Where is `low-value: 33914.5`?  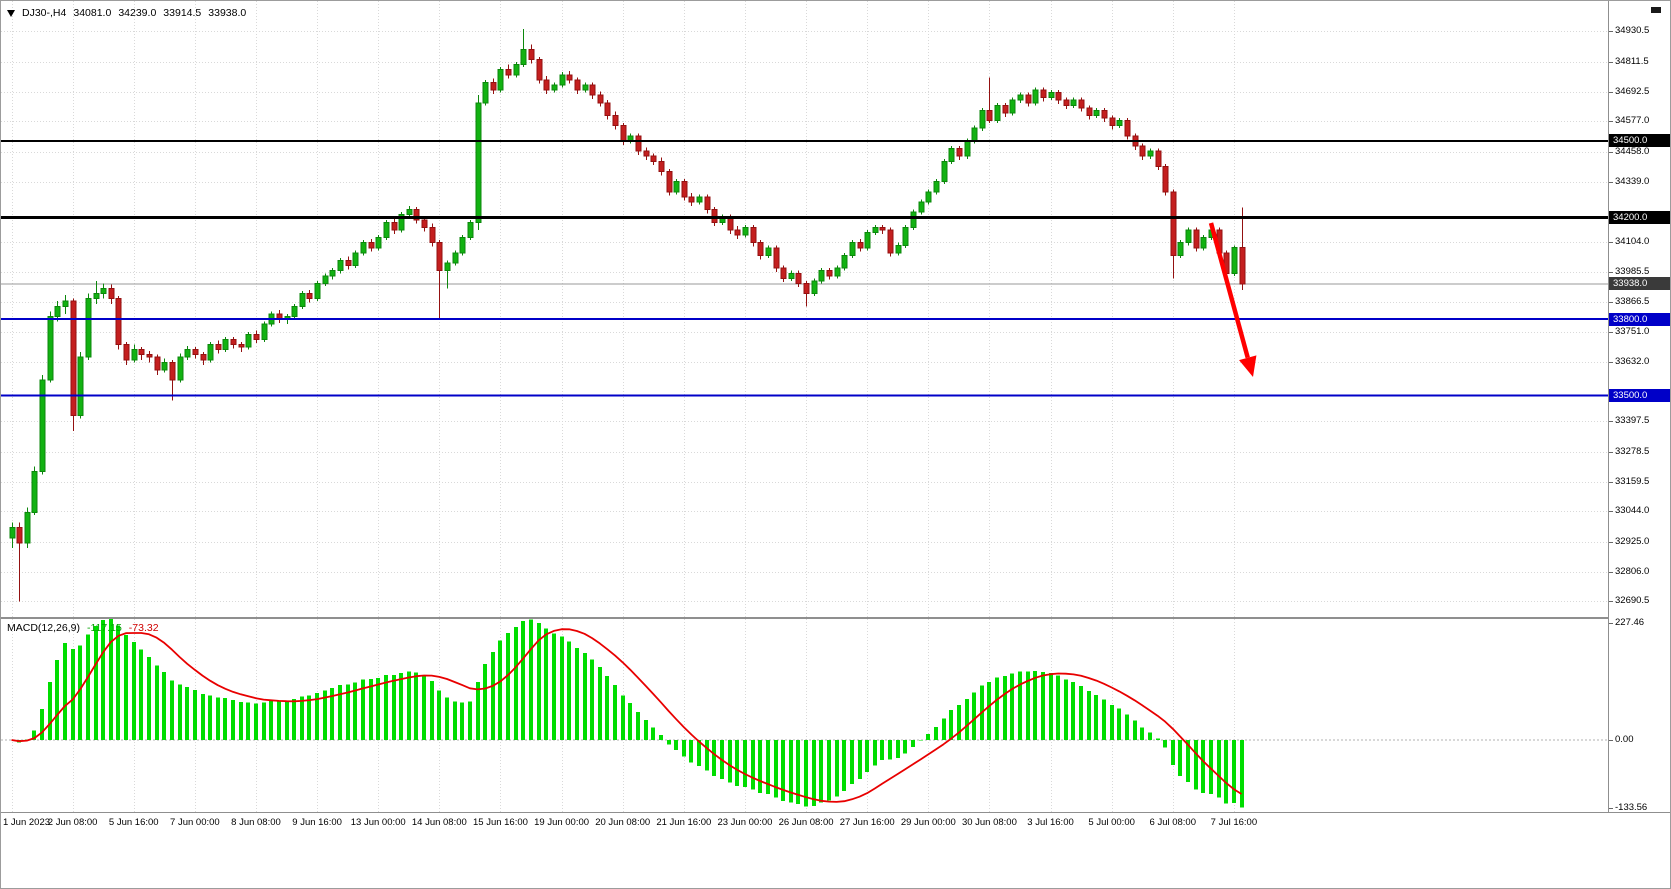
low-value: 33914.5 is located at coordinates (182, 13).